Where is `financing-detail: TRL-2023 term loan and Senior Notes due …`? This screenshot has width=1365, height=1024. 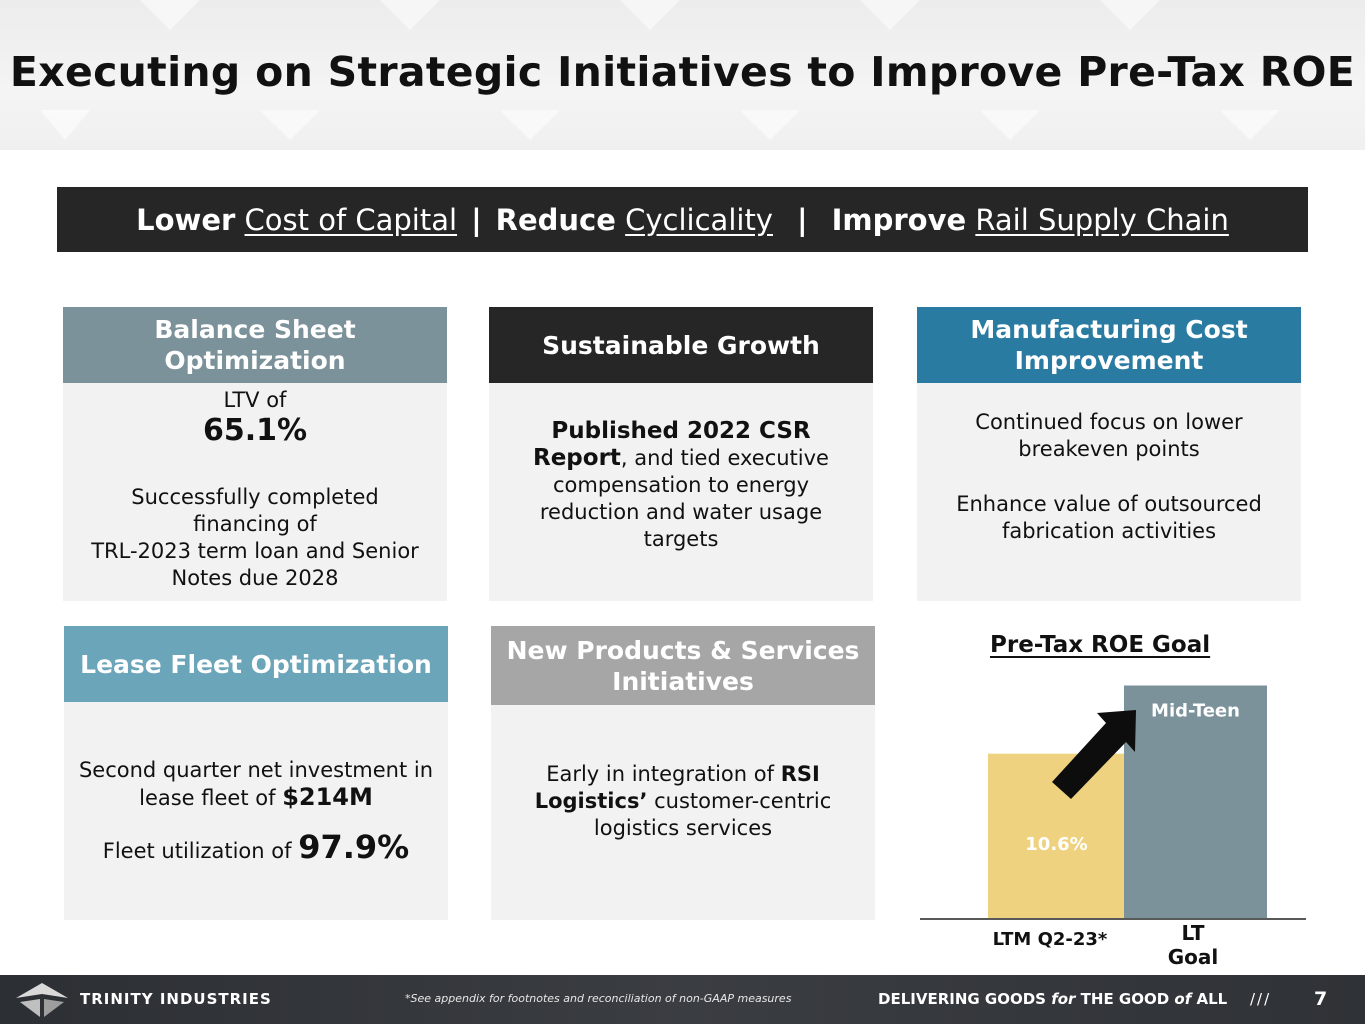 financing-detail: TRL-2023 term loan and Senior Notes due … is located at coordinates (255, 564).